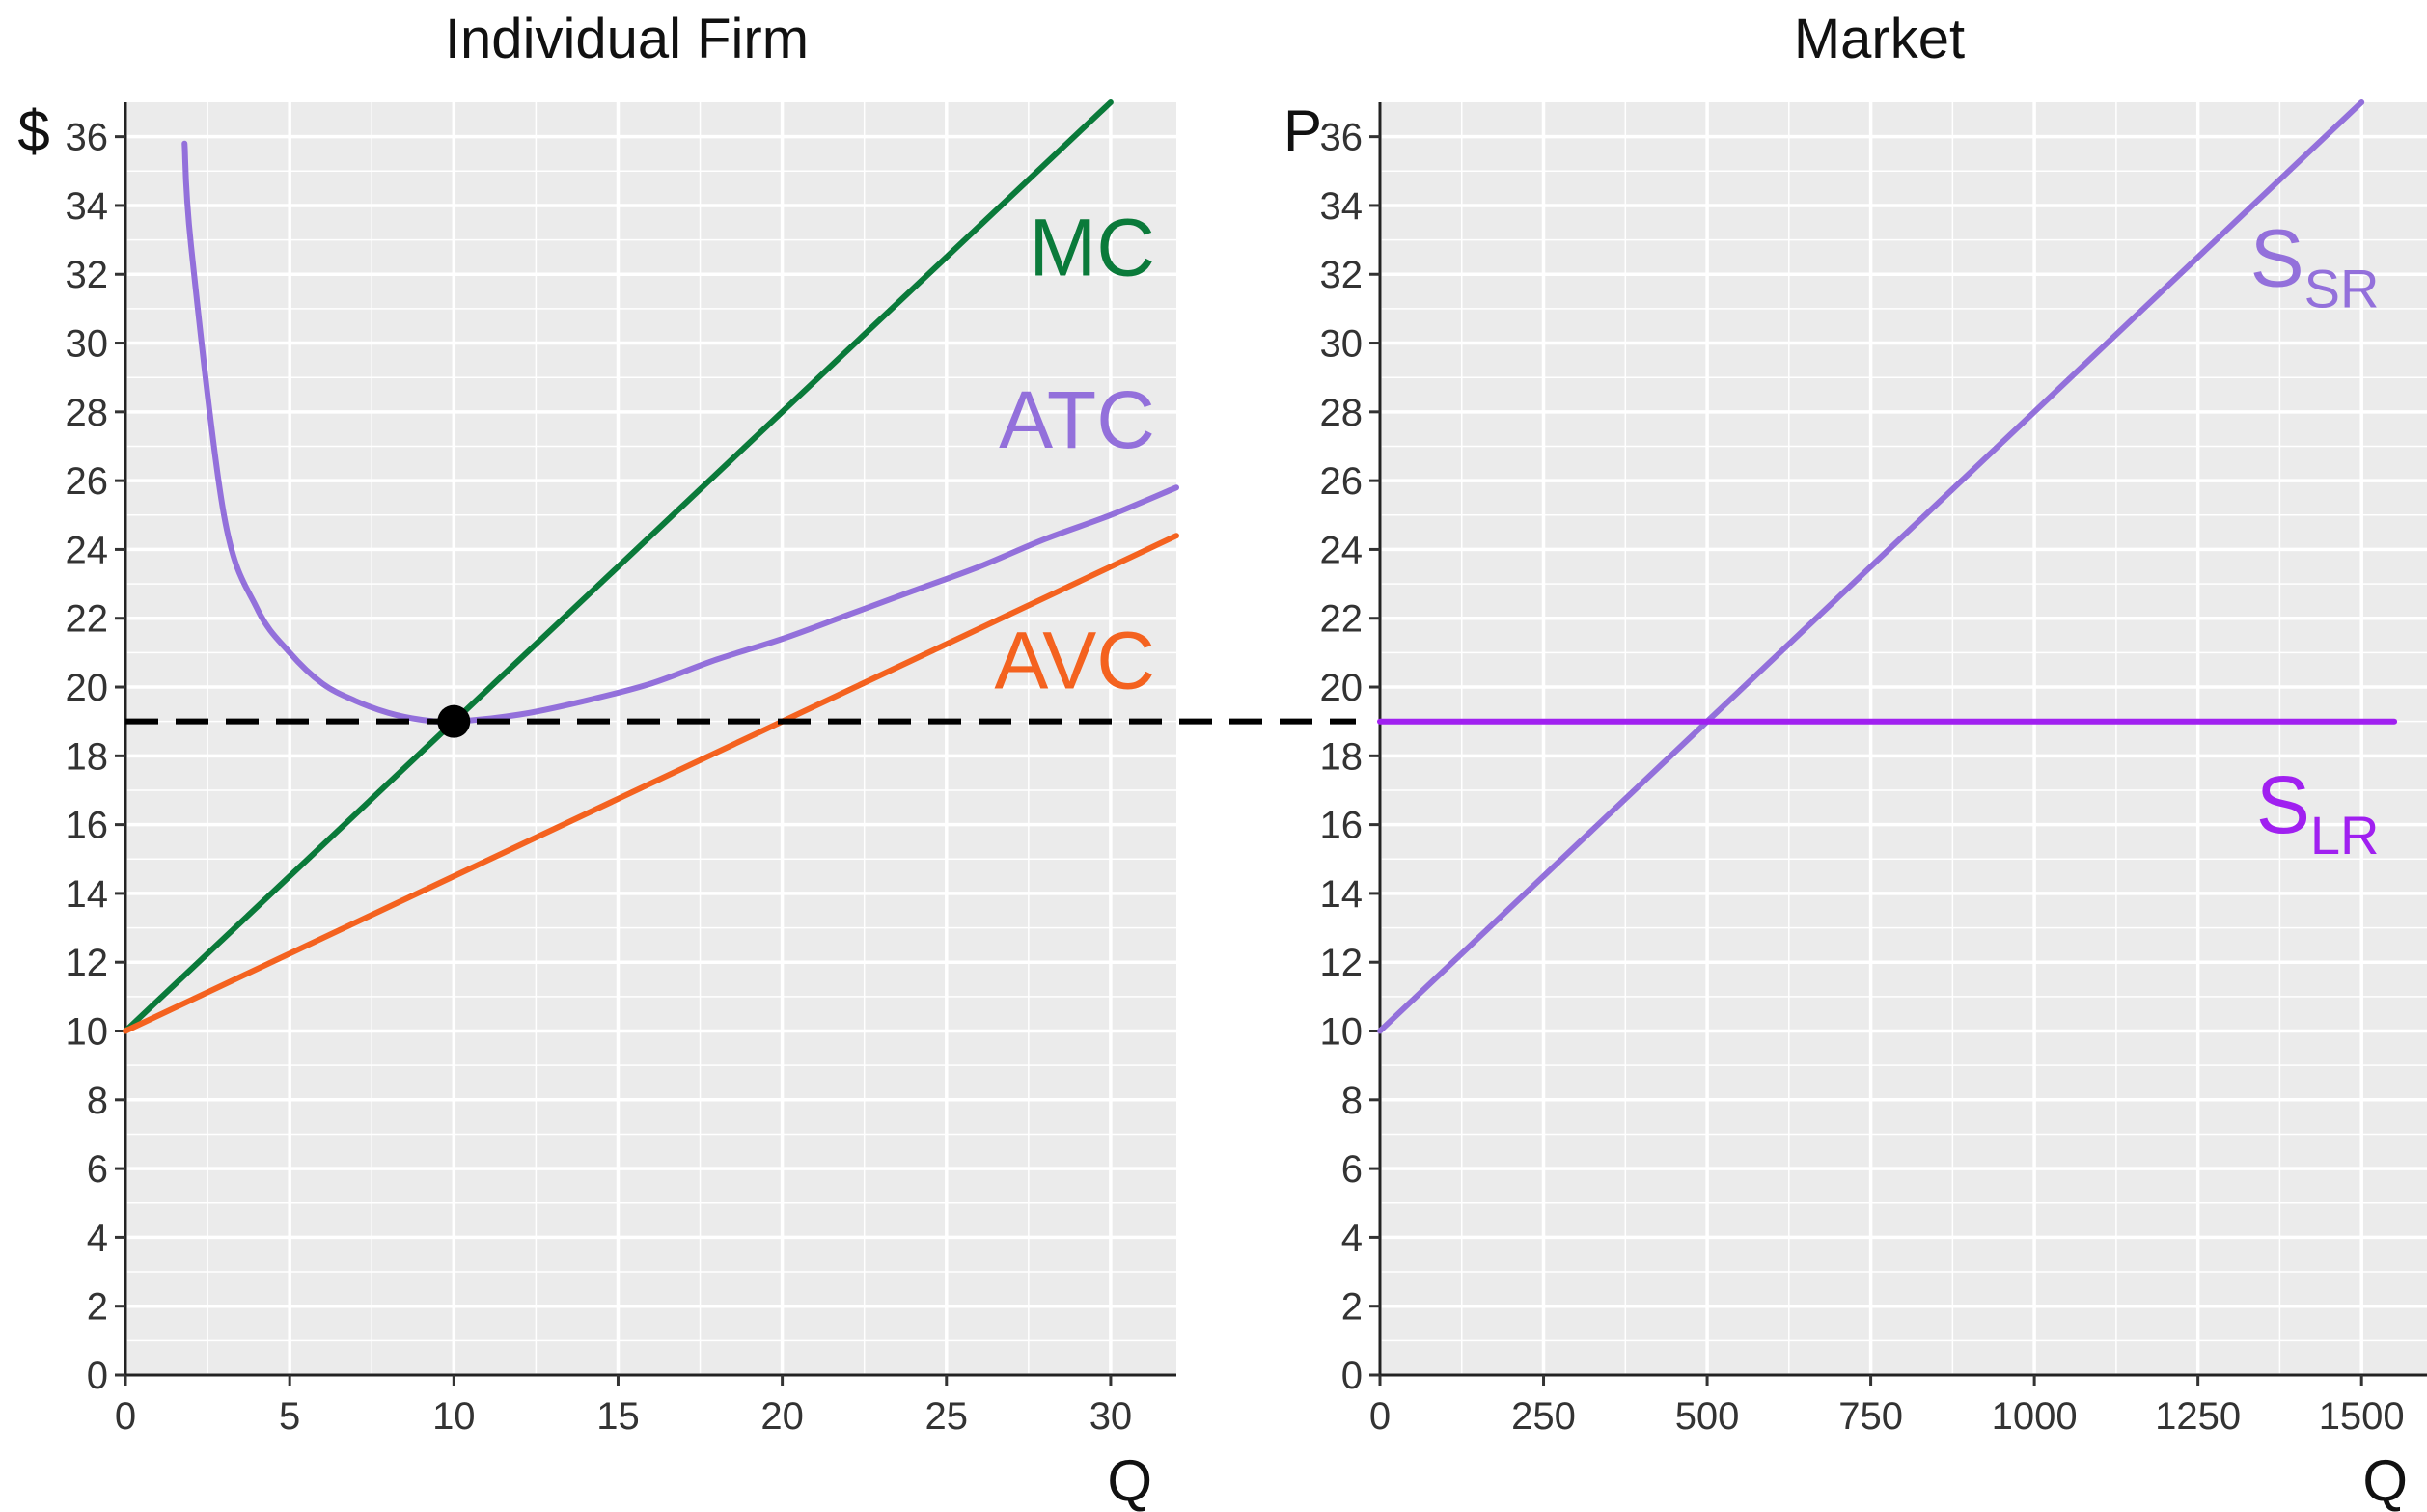  I want to click on curve-label-text: AVC, so click(1074, 661).